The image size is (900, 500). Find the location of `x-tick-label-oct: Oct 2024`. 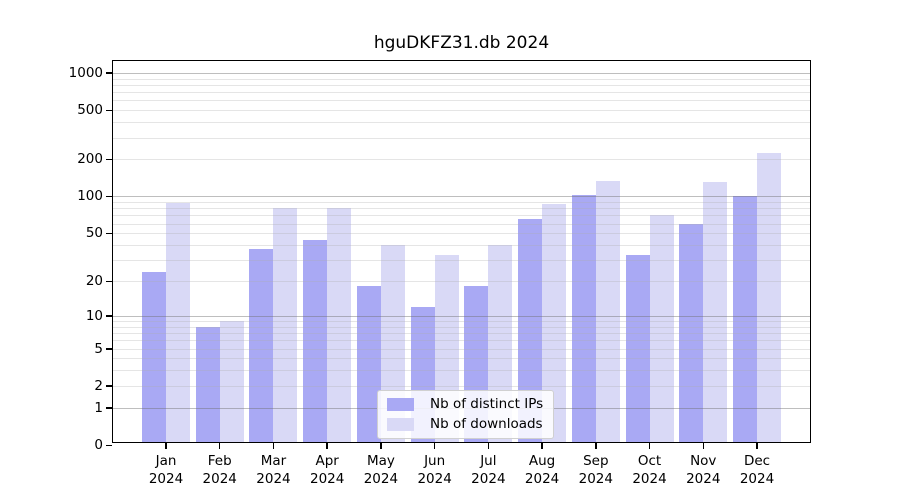

x-tick-label-oct: Oct 2024 is located at coordinates (649, 470).